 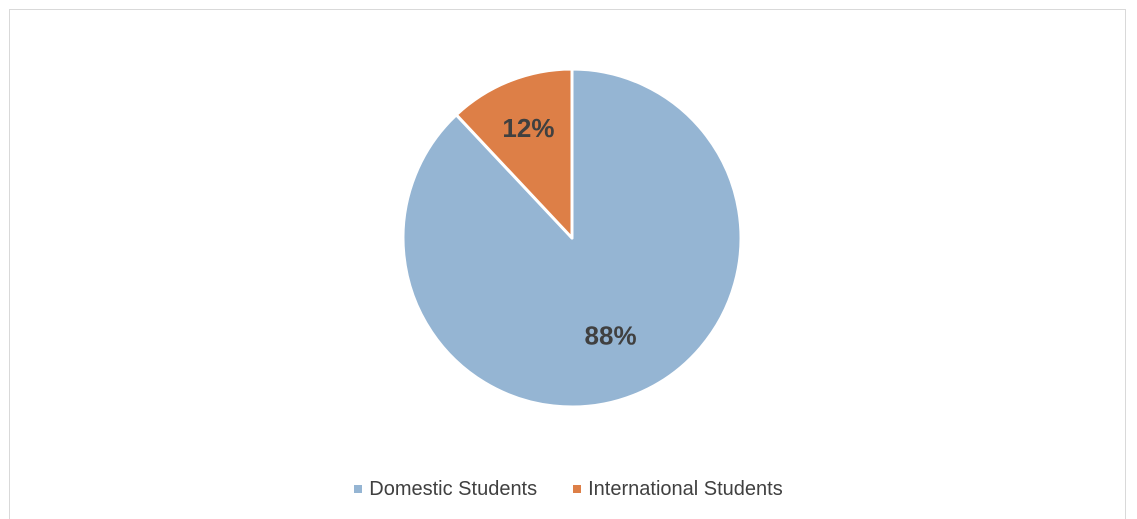 I want to click on pie-data-labels: 88% 12%, so click(x=569, y=231).